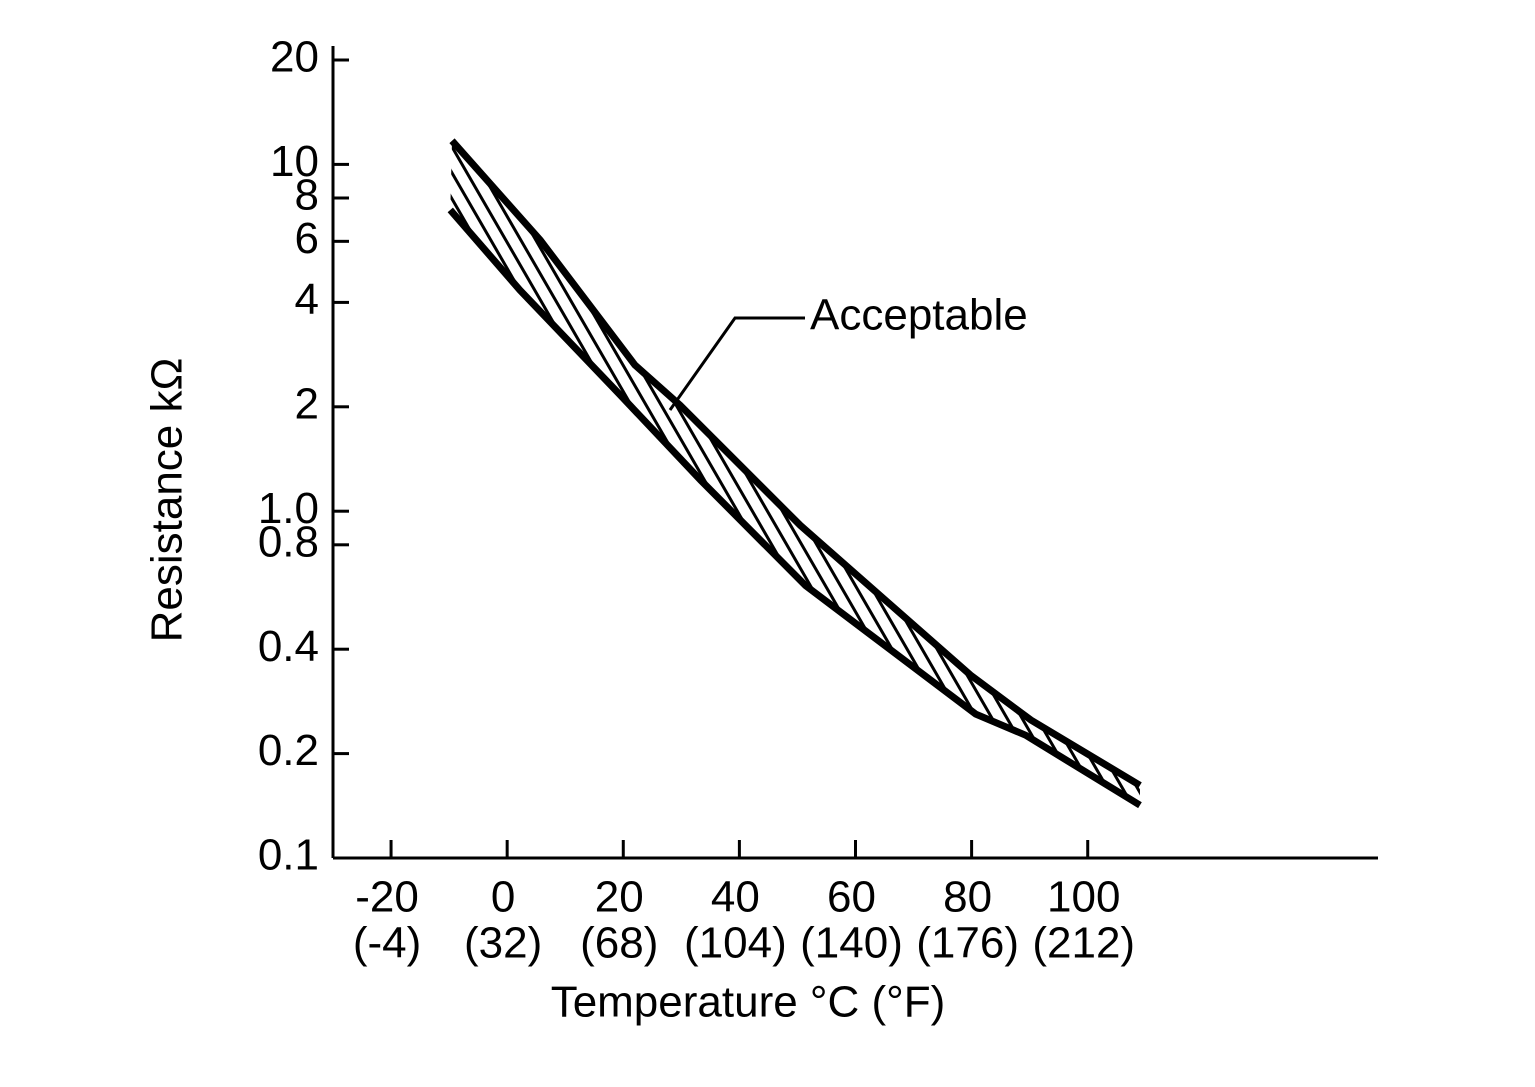 The height and width of the screenshot is (1087, 1535). Describe the element at coordinates (735, 943) in the screenshot. I see `x-tick-sublabel: (104)` at that location.